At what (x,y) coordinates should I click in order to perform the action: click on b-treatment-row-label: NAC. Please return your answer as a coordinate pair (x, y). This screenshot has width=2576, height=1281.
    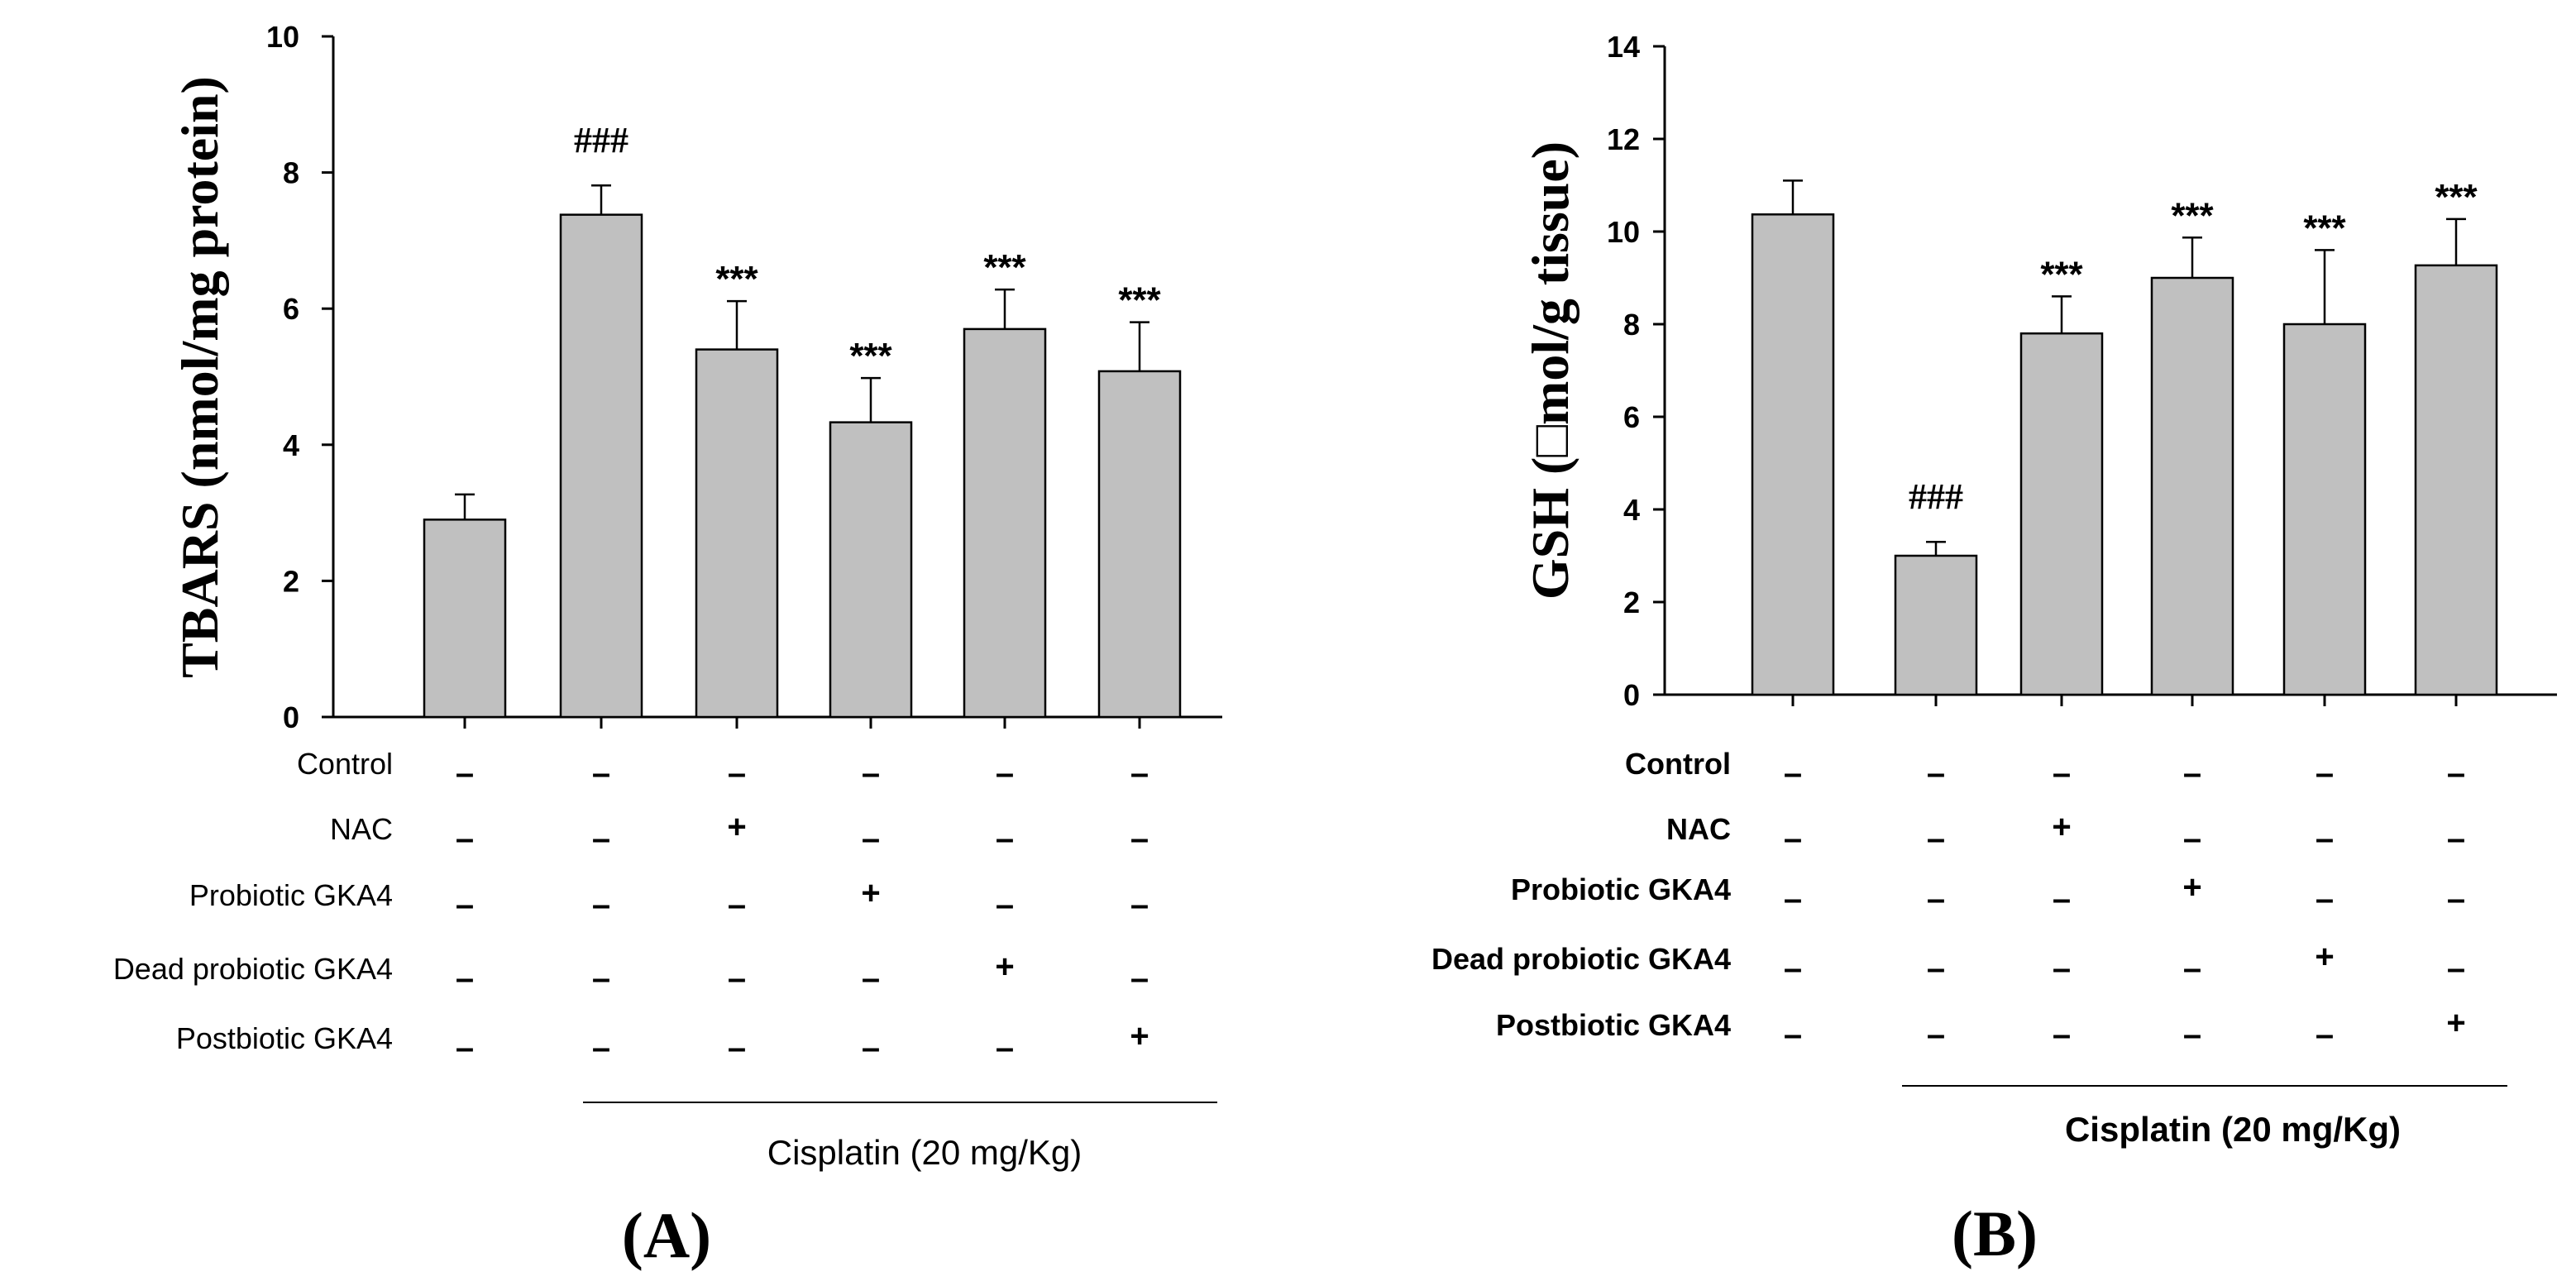
    Looking at the image, I should click on (1698, 829).